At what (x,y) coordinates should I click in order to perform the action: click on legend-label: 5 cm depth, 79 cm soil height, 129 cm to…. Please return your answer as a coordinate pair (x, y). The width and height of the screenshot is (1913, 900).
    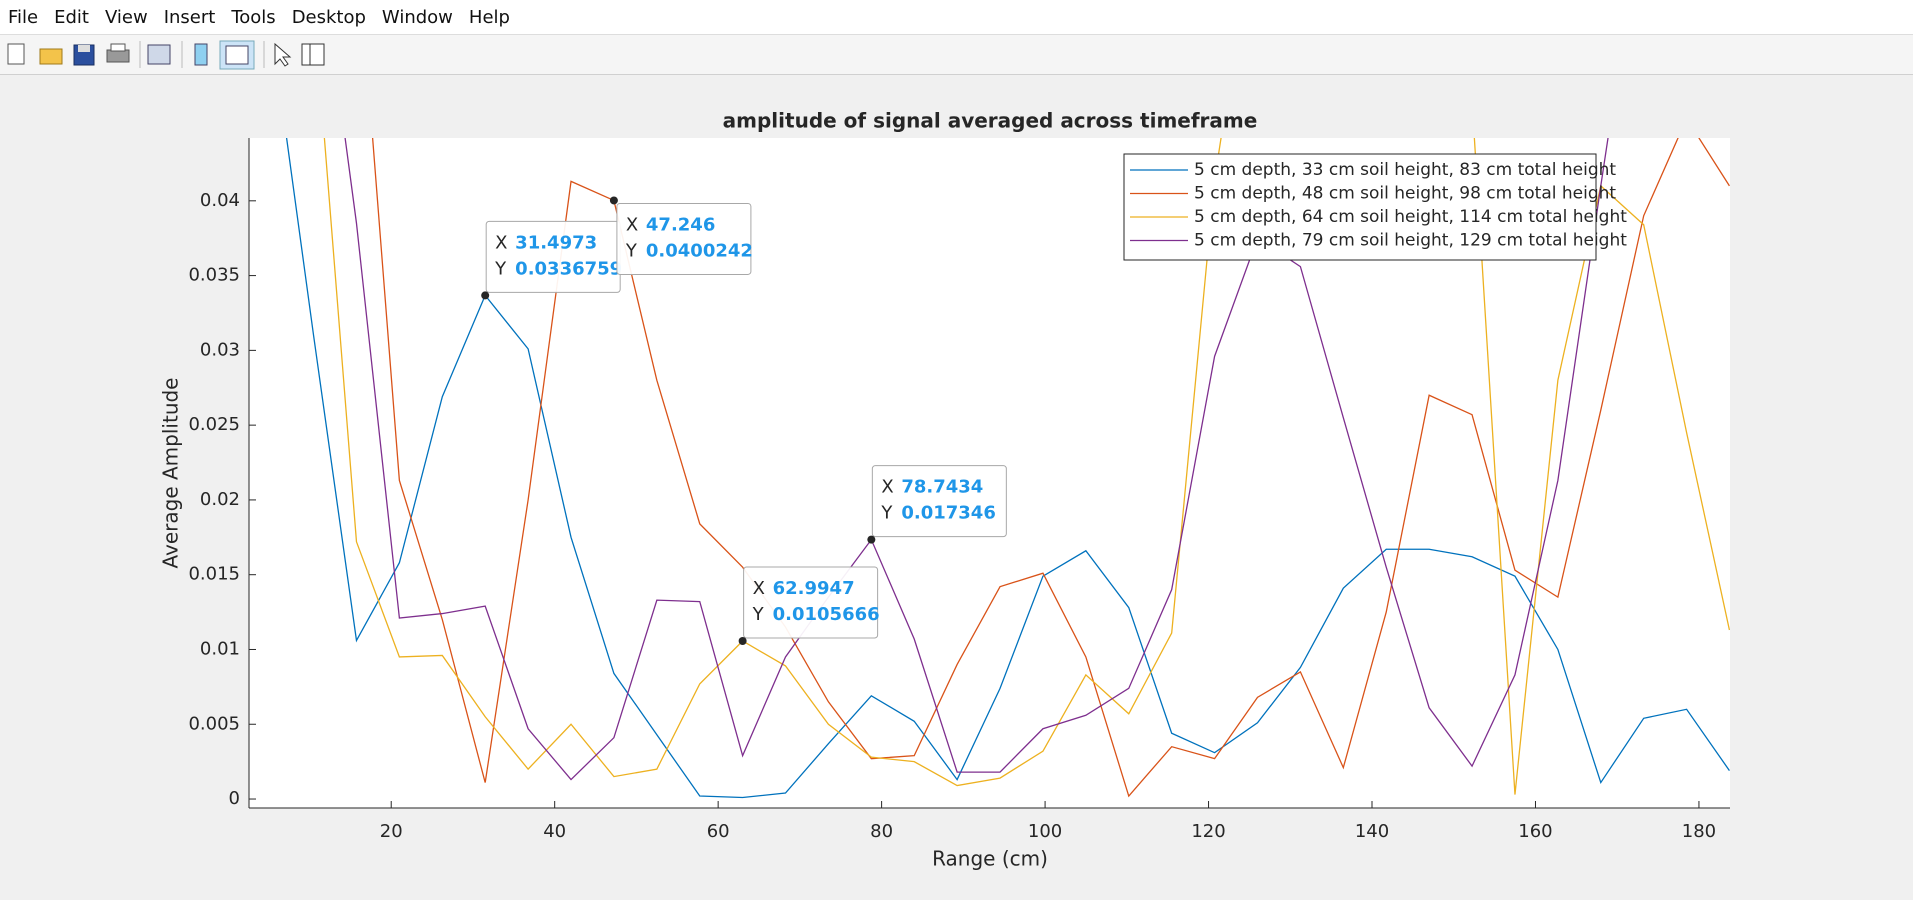
    Looking at the image, I should click on (1410, 241).